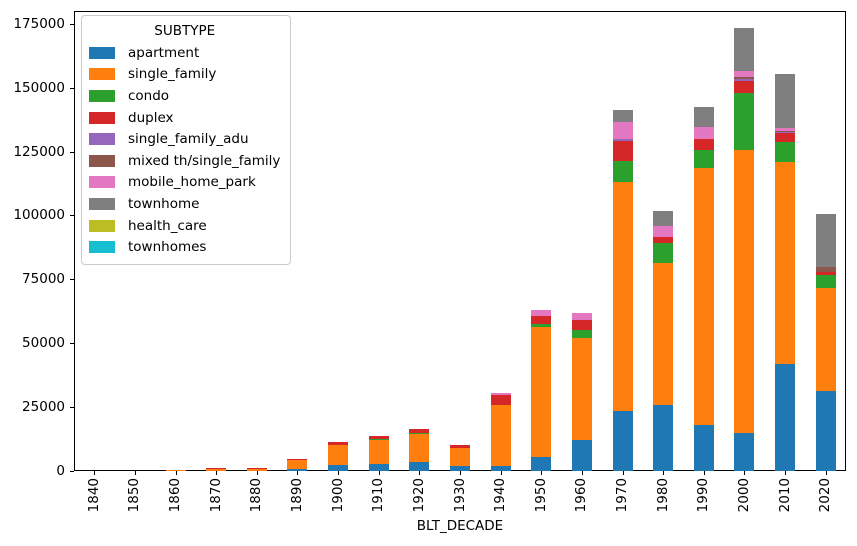 Image resolution: width=857 pixels, height=546 pixels. Describe the element at coordinates (378, 241) in the screenshot. I see `bar-1910` at that location.